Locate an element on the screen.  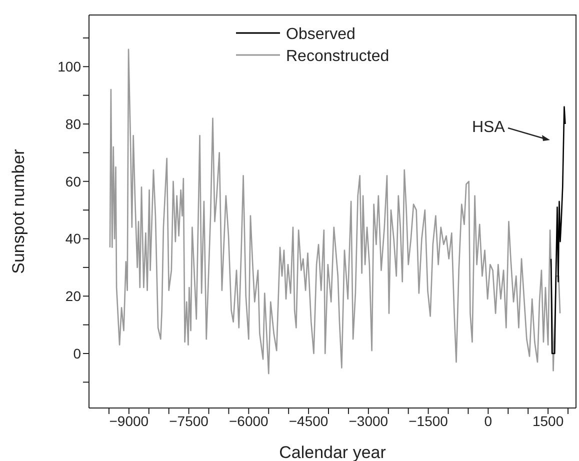
x-tick-label: 1500 is located at coordinates (548, 420).